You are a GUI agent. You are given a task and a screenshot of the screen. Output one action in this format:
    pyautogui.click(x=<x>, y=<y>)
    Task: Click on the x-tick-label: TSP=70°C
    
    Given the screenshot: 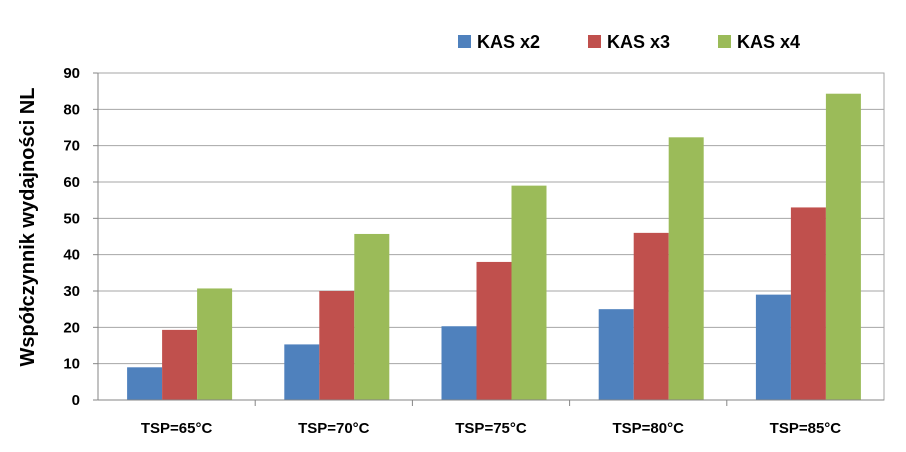 What is the action you would take?
    pyautogui.click(x=334, y=428)
    